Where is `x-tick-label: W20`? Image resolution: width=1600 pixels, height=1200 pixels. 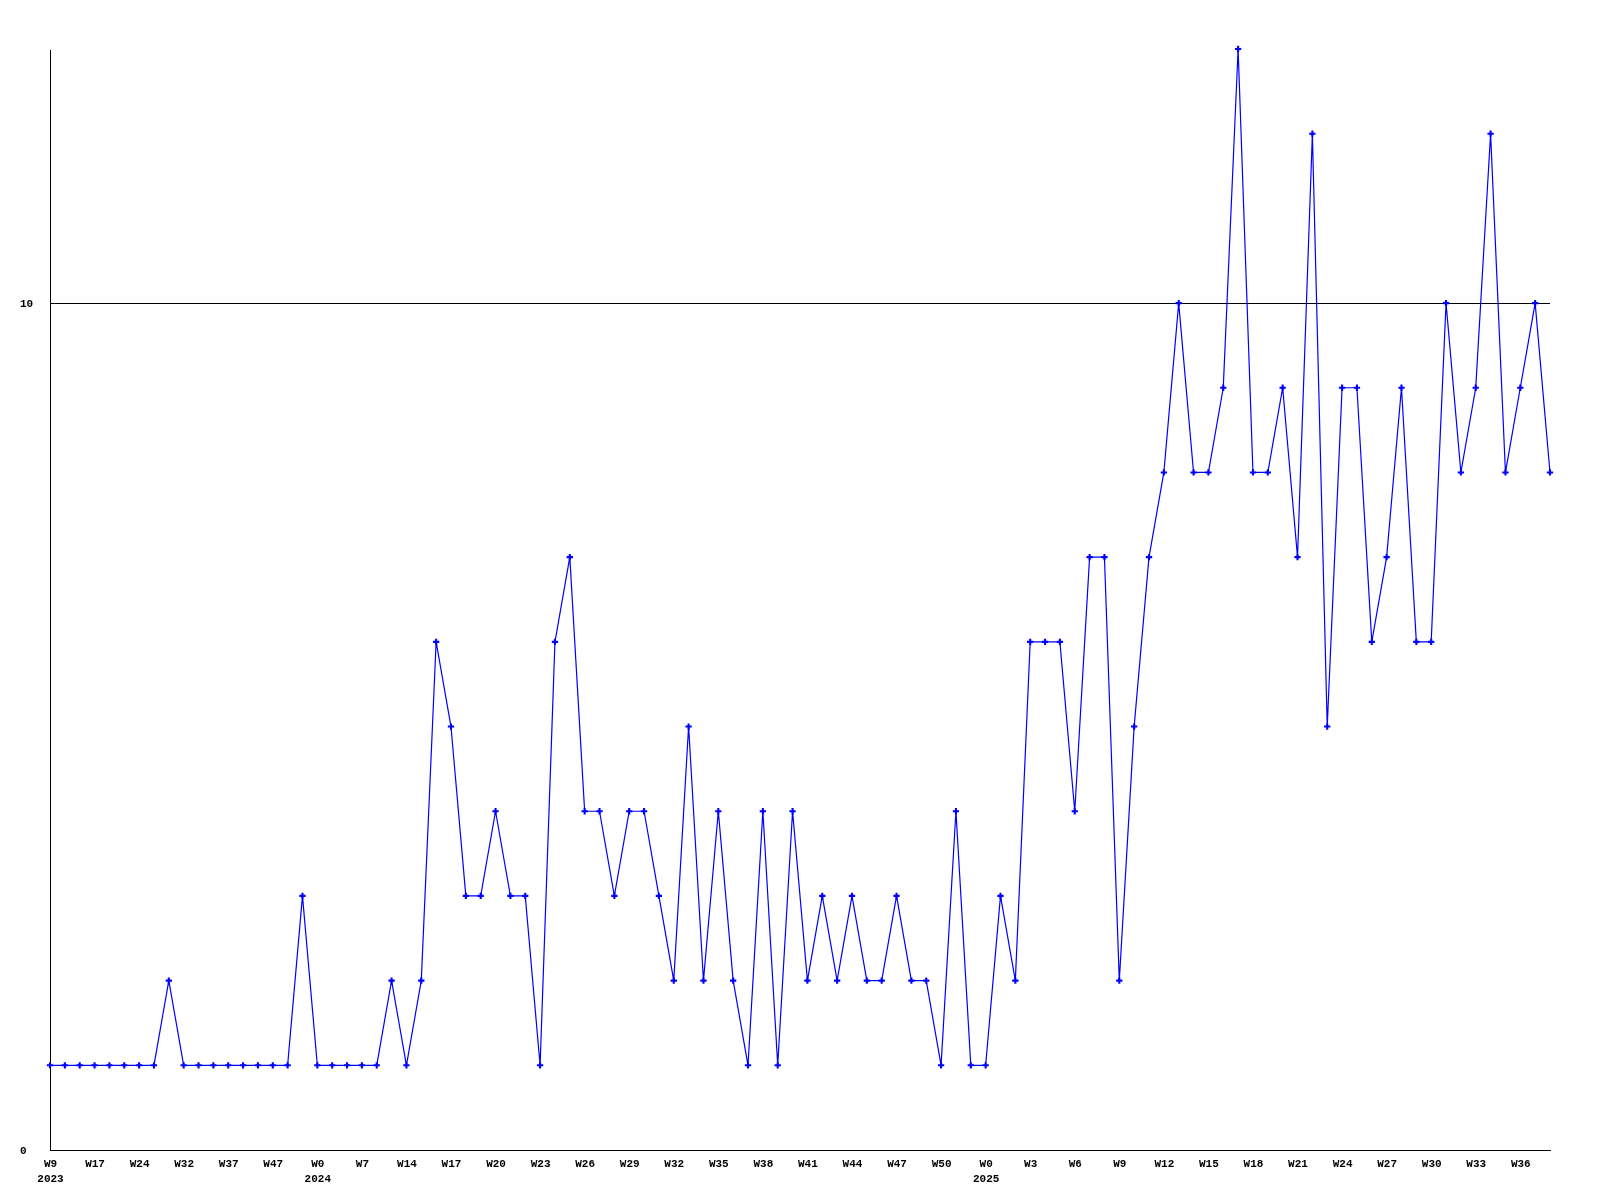
x-tick-label: W20 is located at coordinates (496, 1164).